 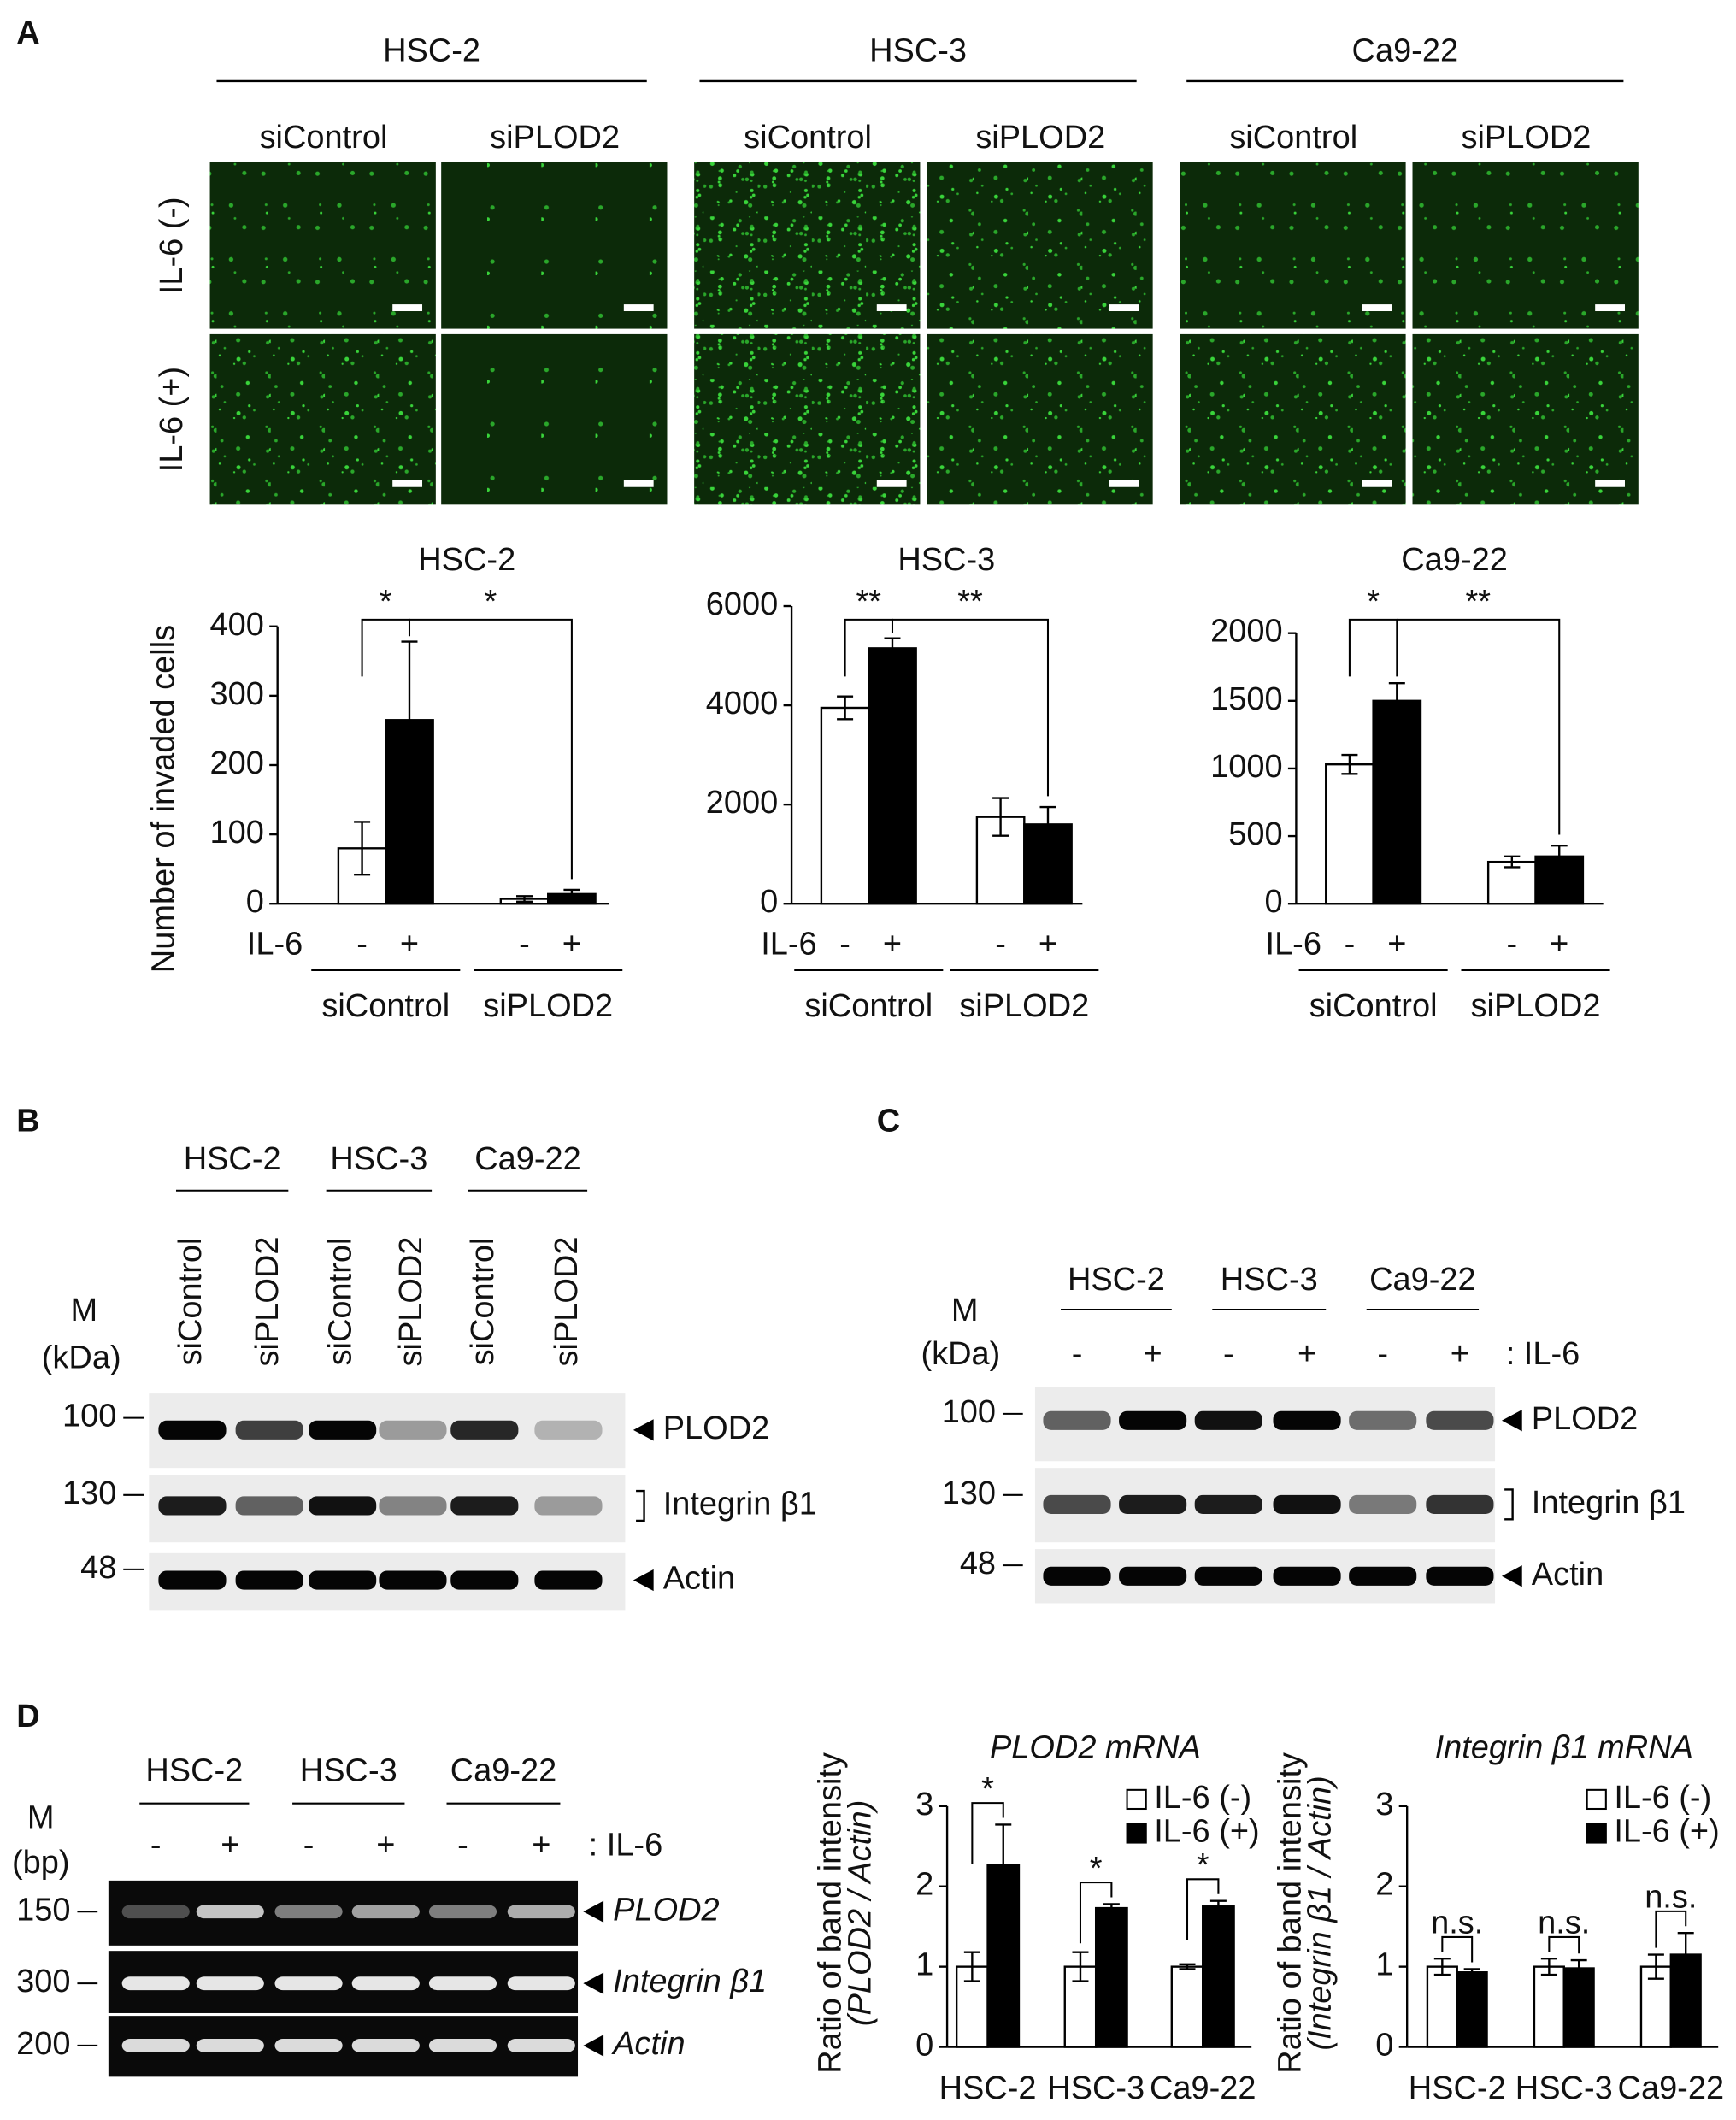 What do you see at coordinates (1269, 1280) in the screenshot?
I see `cell-line-header: HSC-3` at bounding box center [1269, 1280].